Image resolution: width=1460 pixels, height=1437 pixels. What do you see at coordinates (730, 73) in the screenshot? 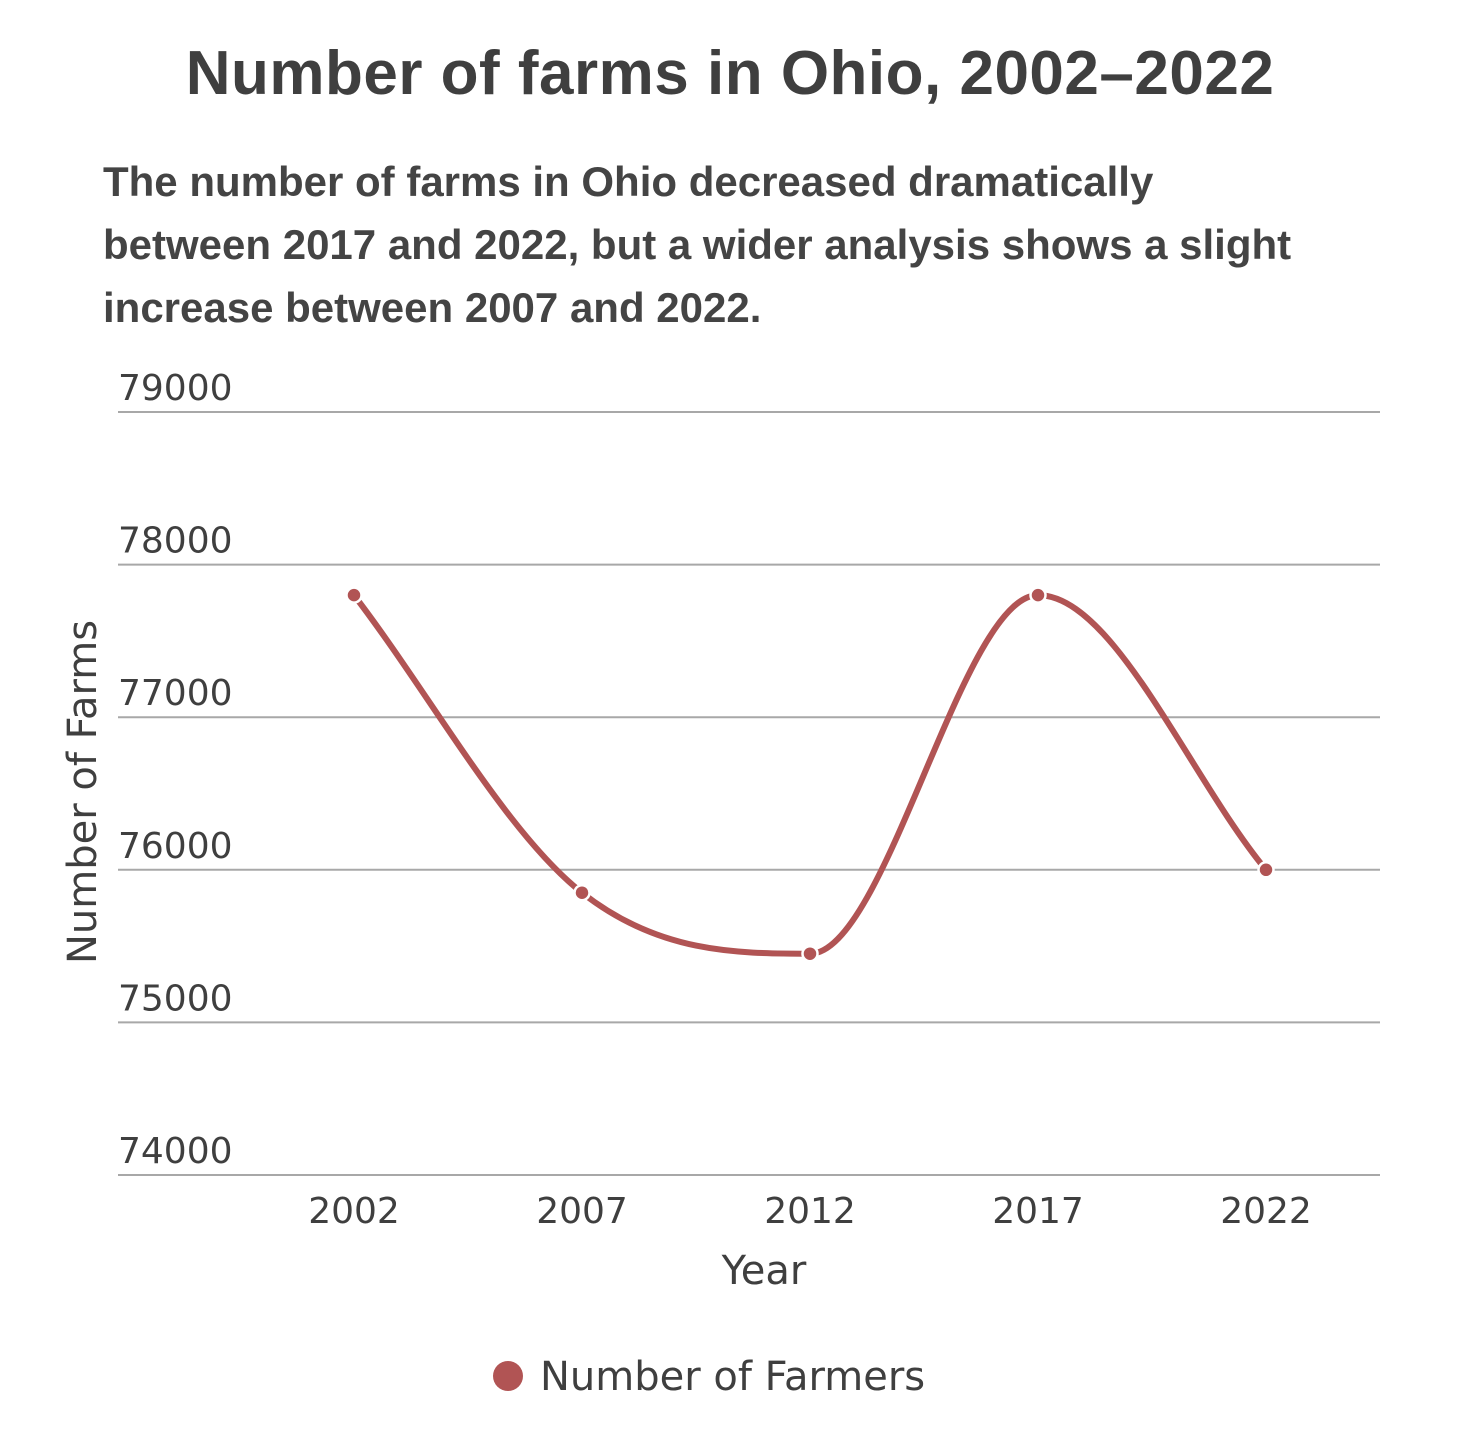
I see `chart-title: Number of farms in Ohio, 2002–2022` at bounding box center [730, 73].